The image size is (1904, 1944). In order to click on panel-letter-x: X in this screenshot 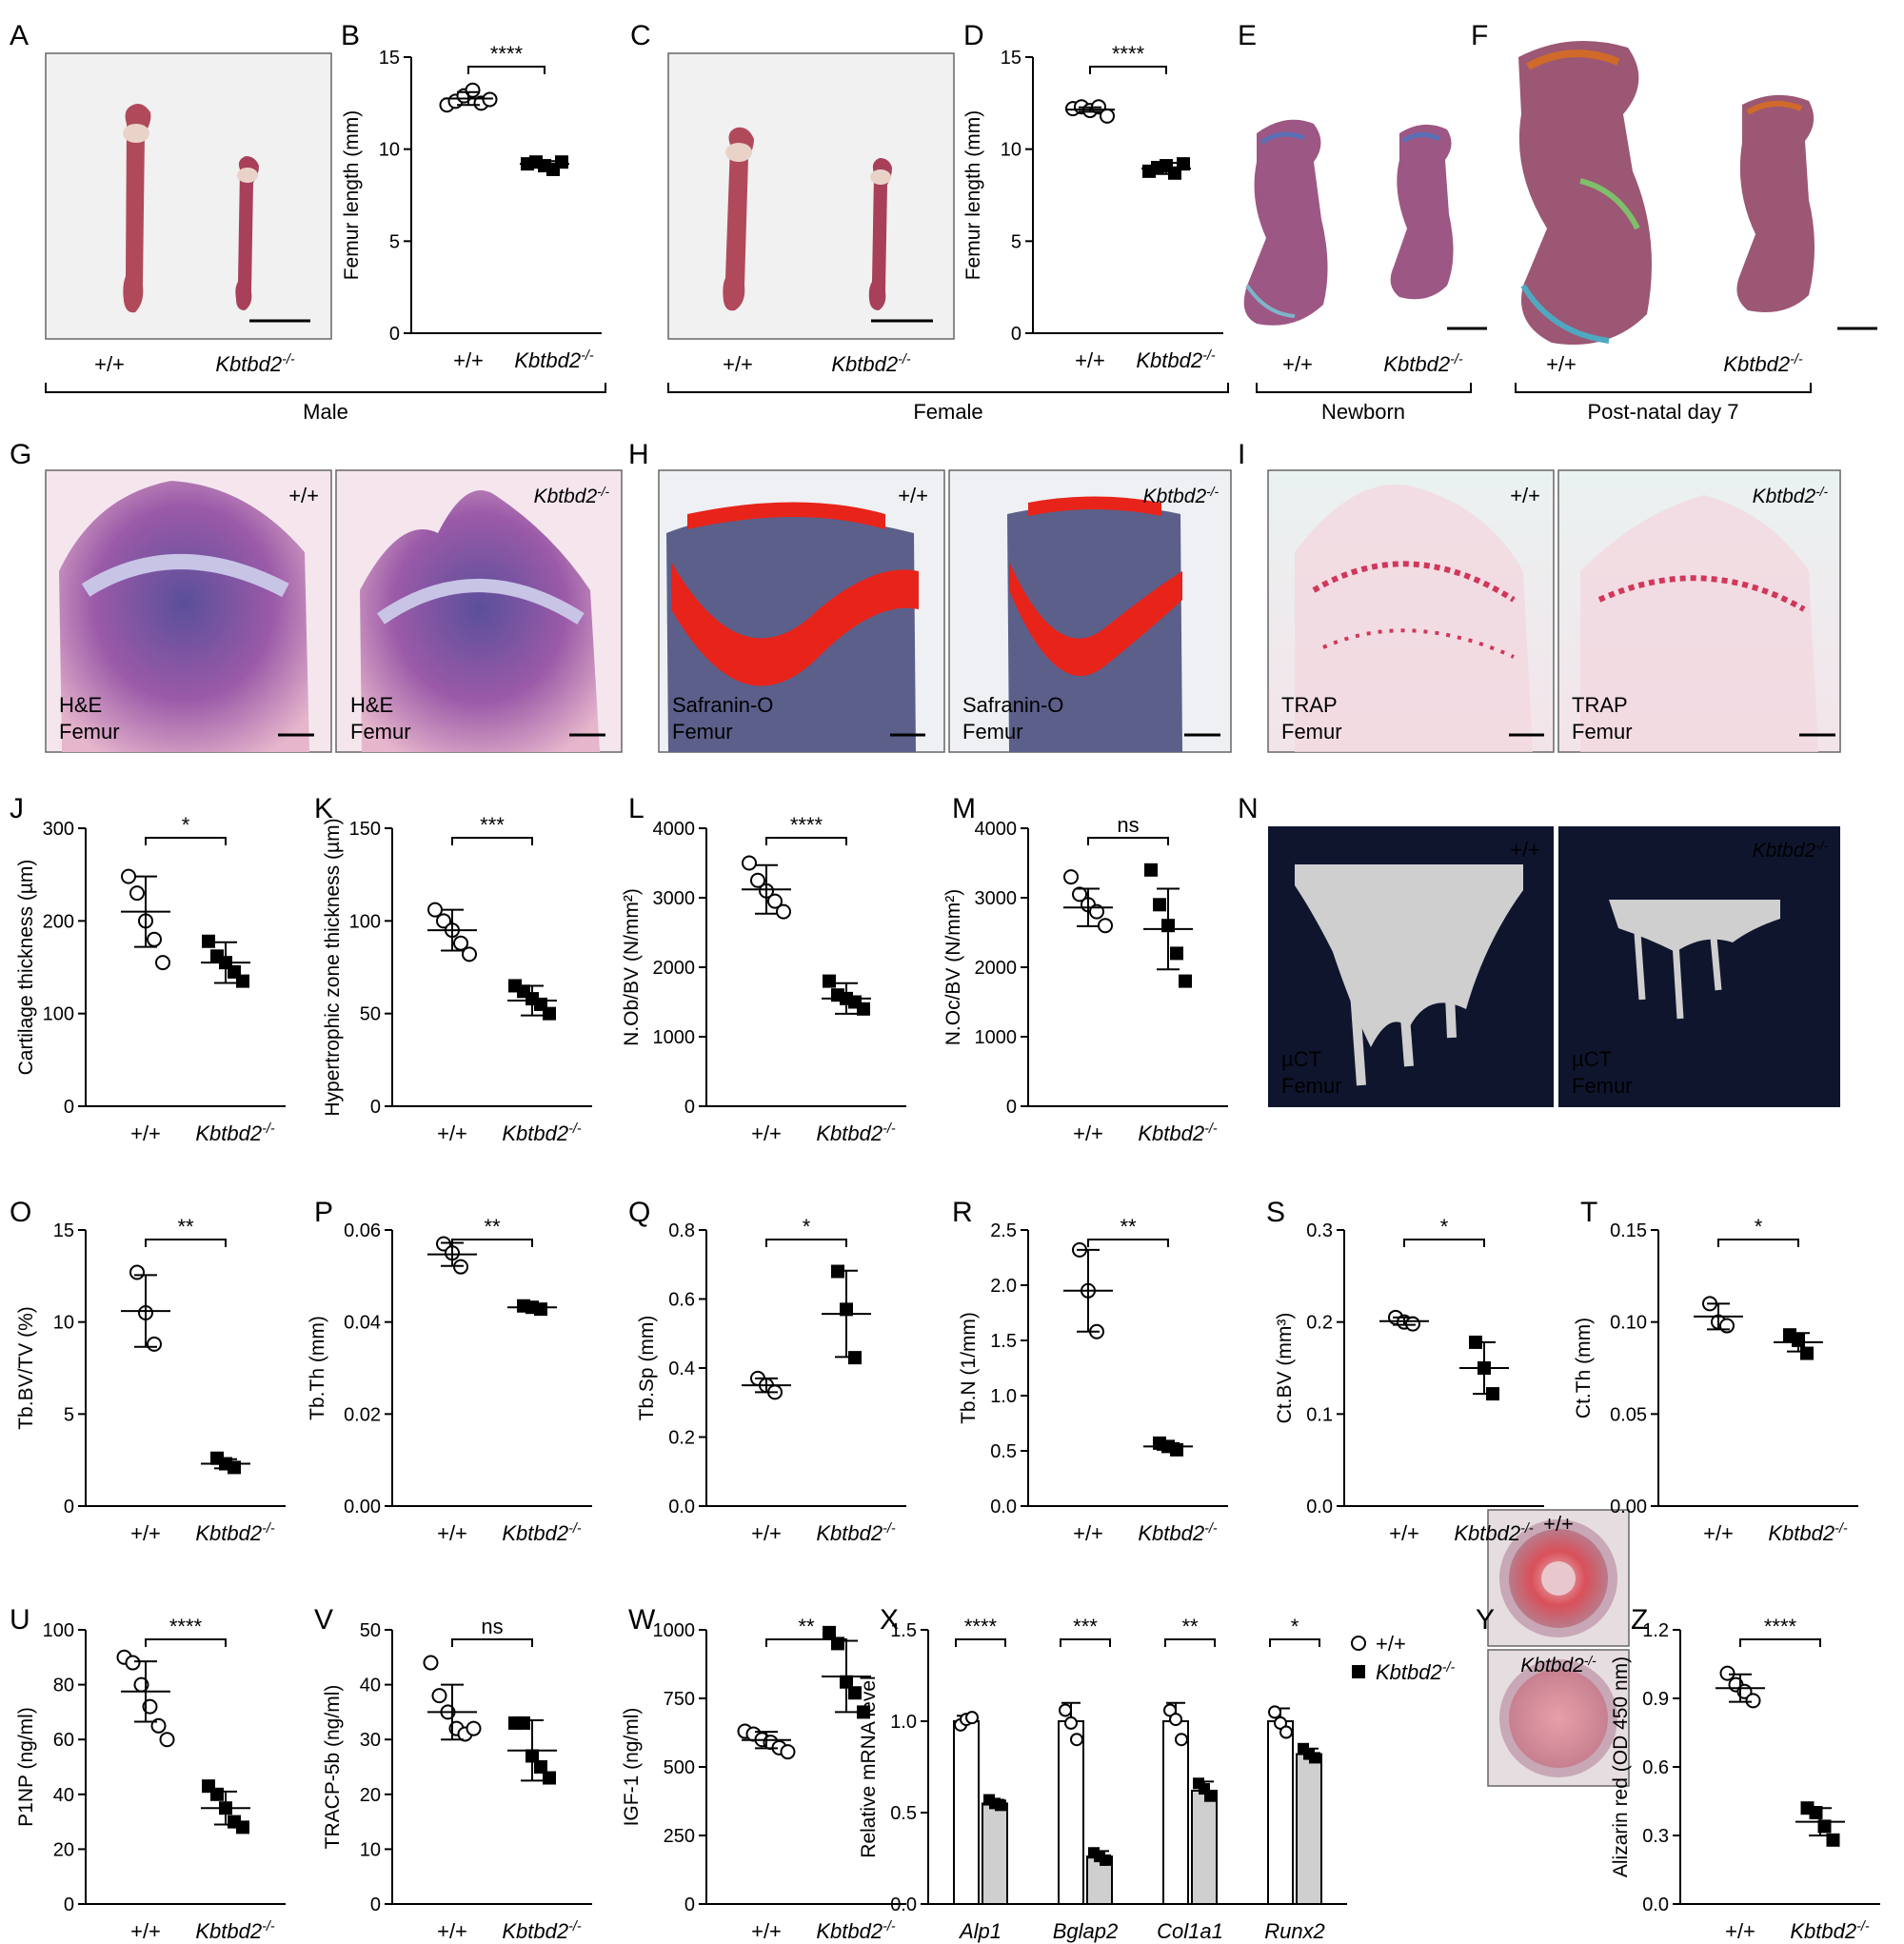, I will do `click(889, 1620)`.